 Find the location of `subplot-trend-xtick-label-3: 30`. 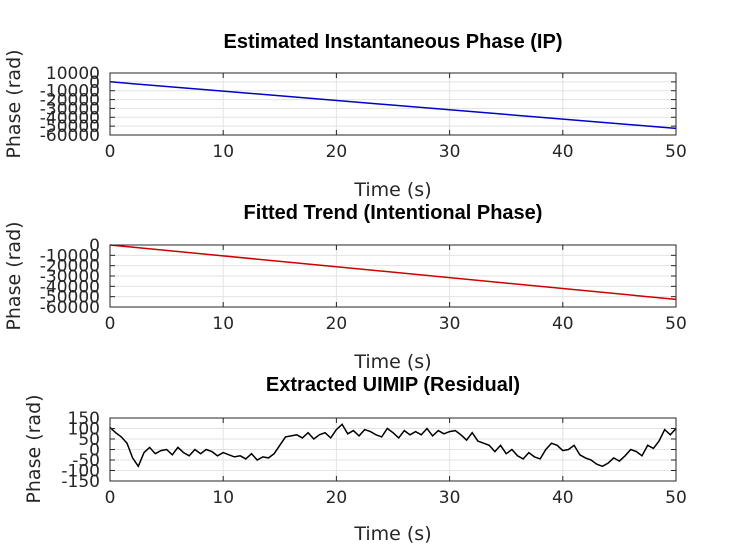

subplot-trend-xtick-label-3: 30 is located at coordinates (450, 324).